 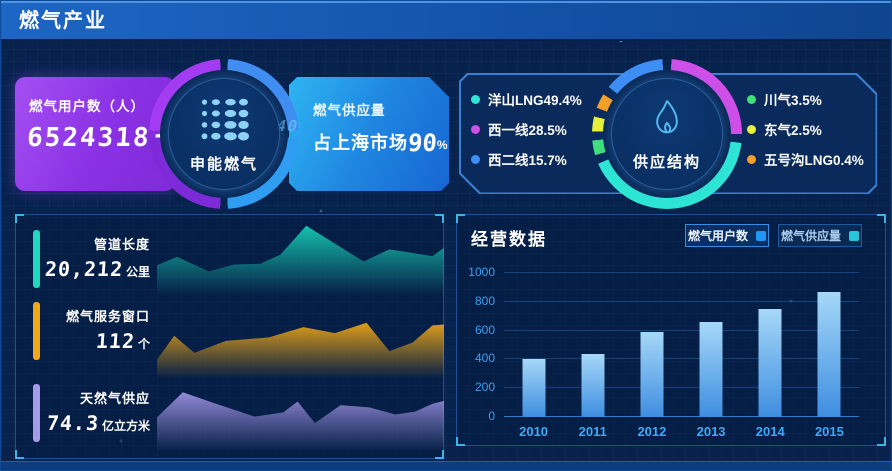 What do you see at coordinates (593, 385) in the screenshot?
I see `bar-2011` at bounding box center [593, 385].